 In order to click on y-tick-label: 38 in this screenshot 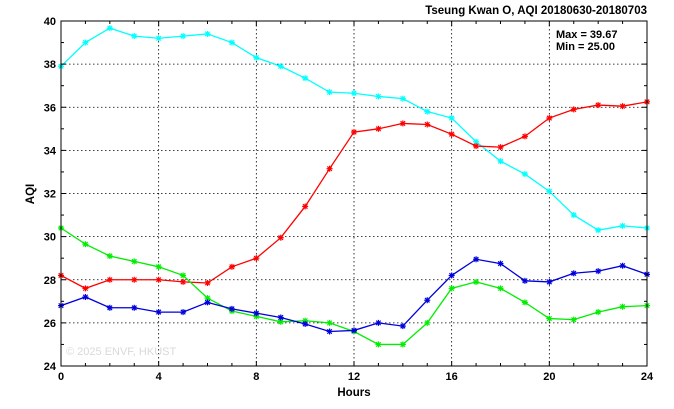, I will do `click(50, 65)`.